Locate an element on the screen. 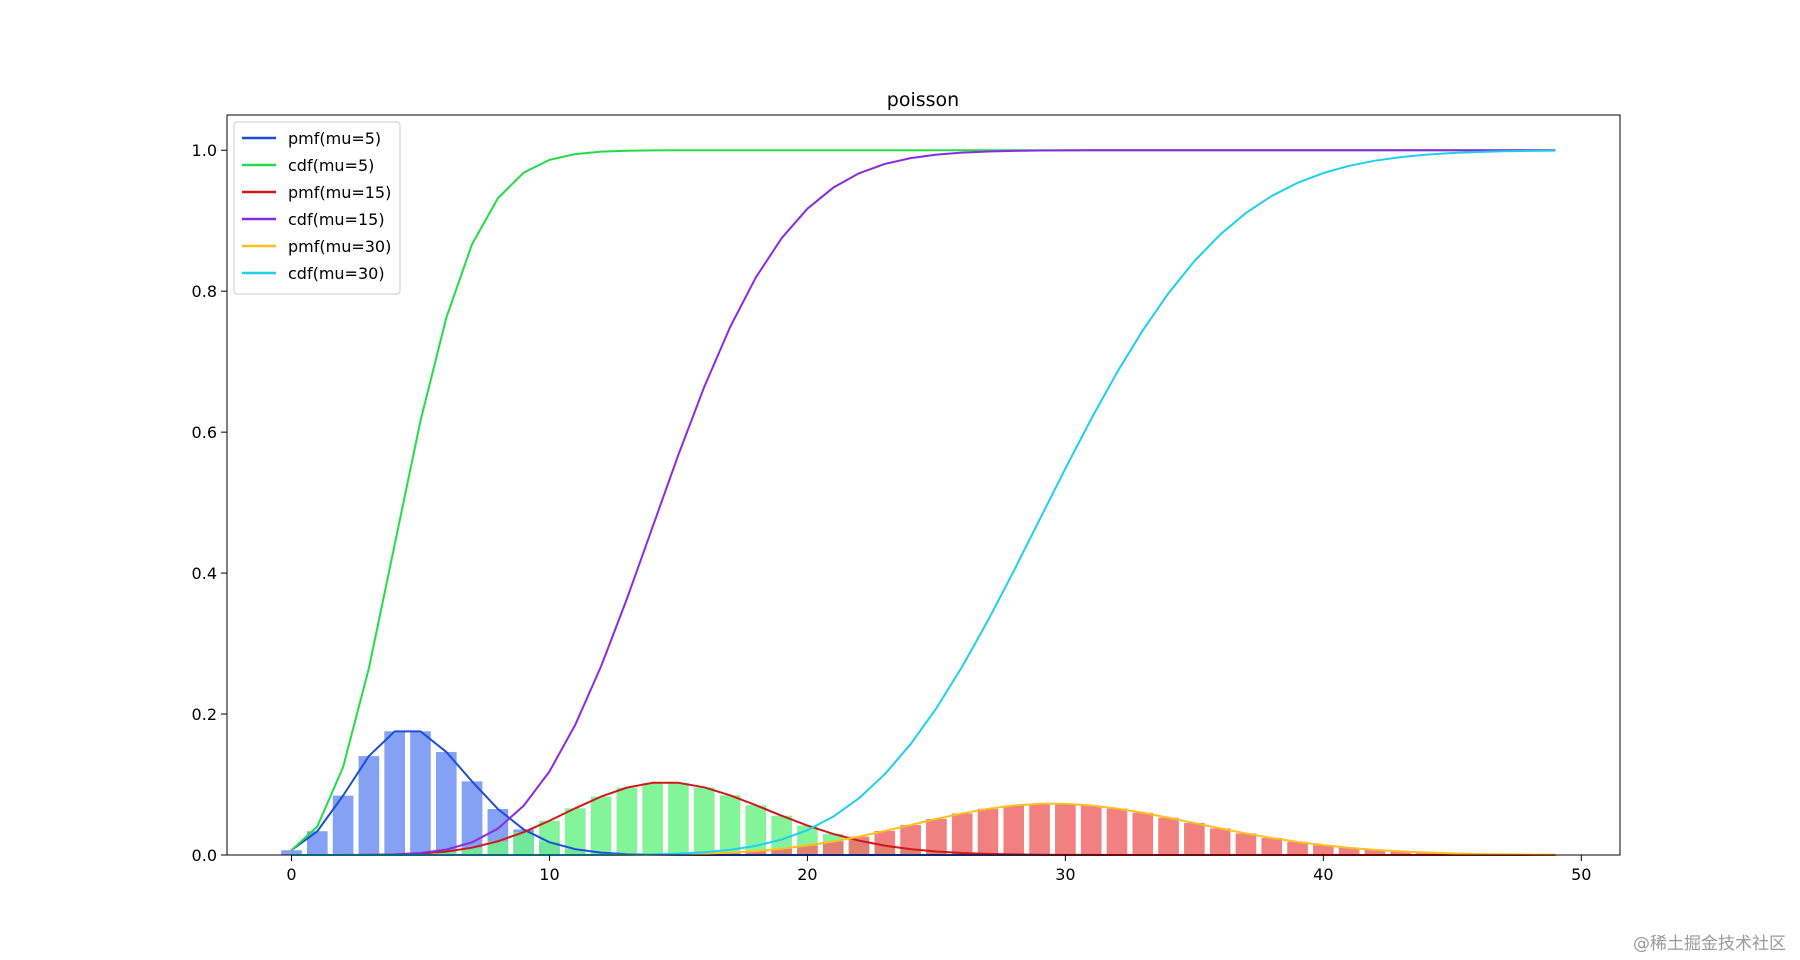 This screenshot has width=1800, height=960. bar-mu30-k28 is located at coordinates (1014, 830).